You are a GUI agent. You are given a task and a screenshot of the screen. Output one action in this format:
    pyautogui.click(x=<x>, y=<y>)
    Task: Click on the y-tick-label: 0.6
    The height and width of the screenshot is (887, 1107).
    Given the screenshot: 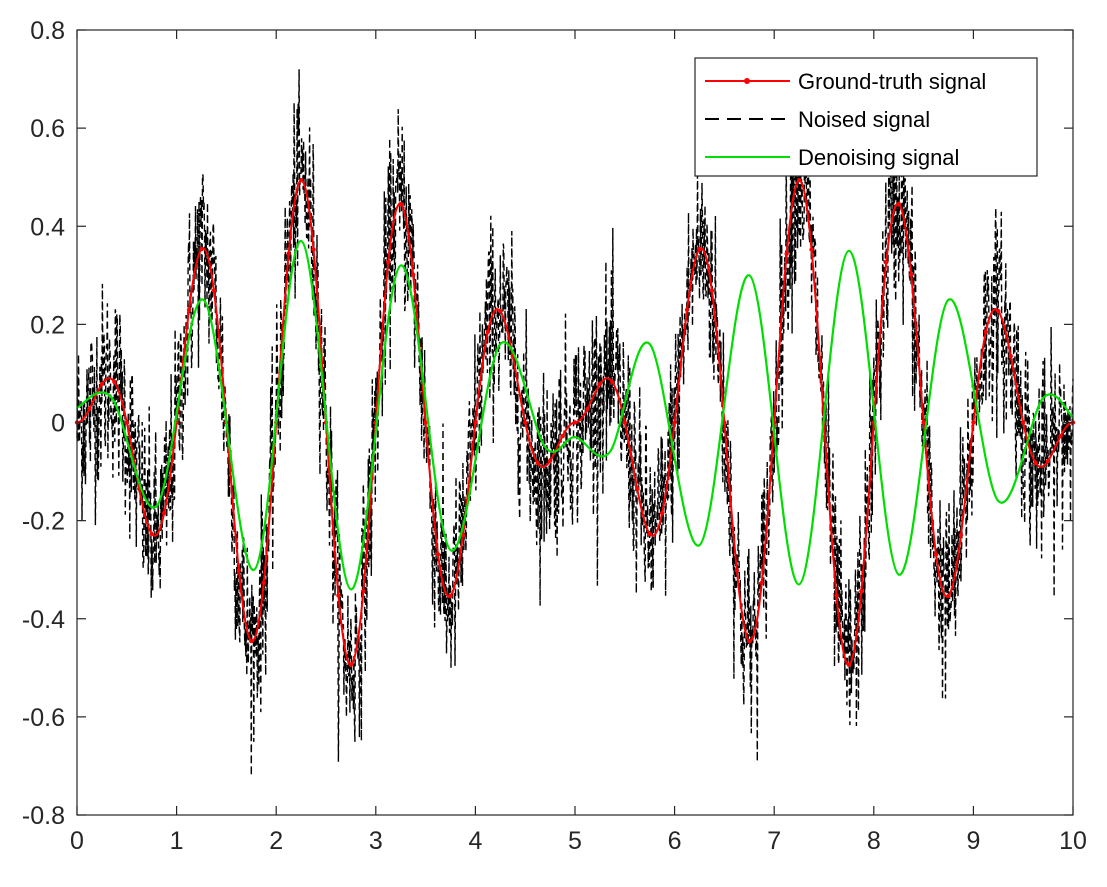 What is the action you would take?
    pyautogui.click(x=47, y=129)
    